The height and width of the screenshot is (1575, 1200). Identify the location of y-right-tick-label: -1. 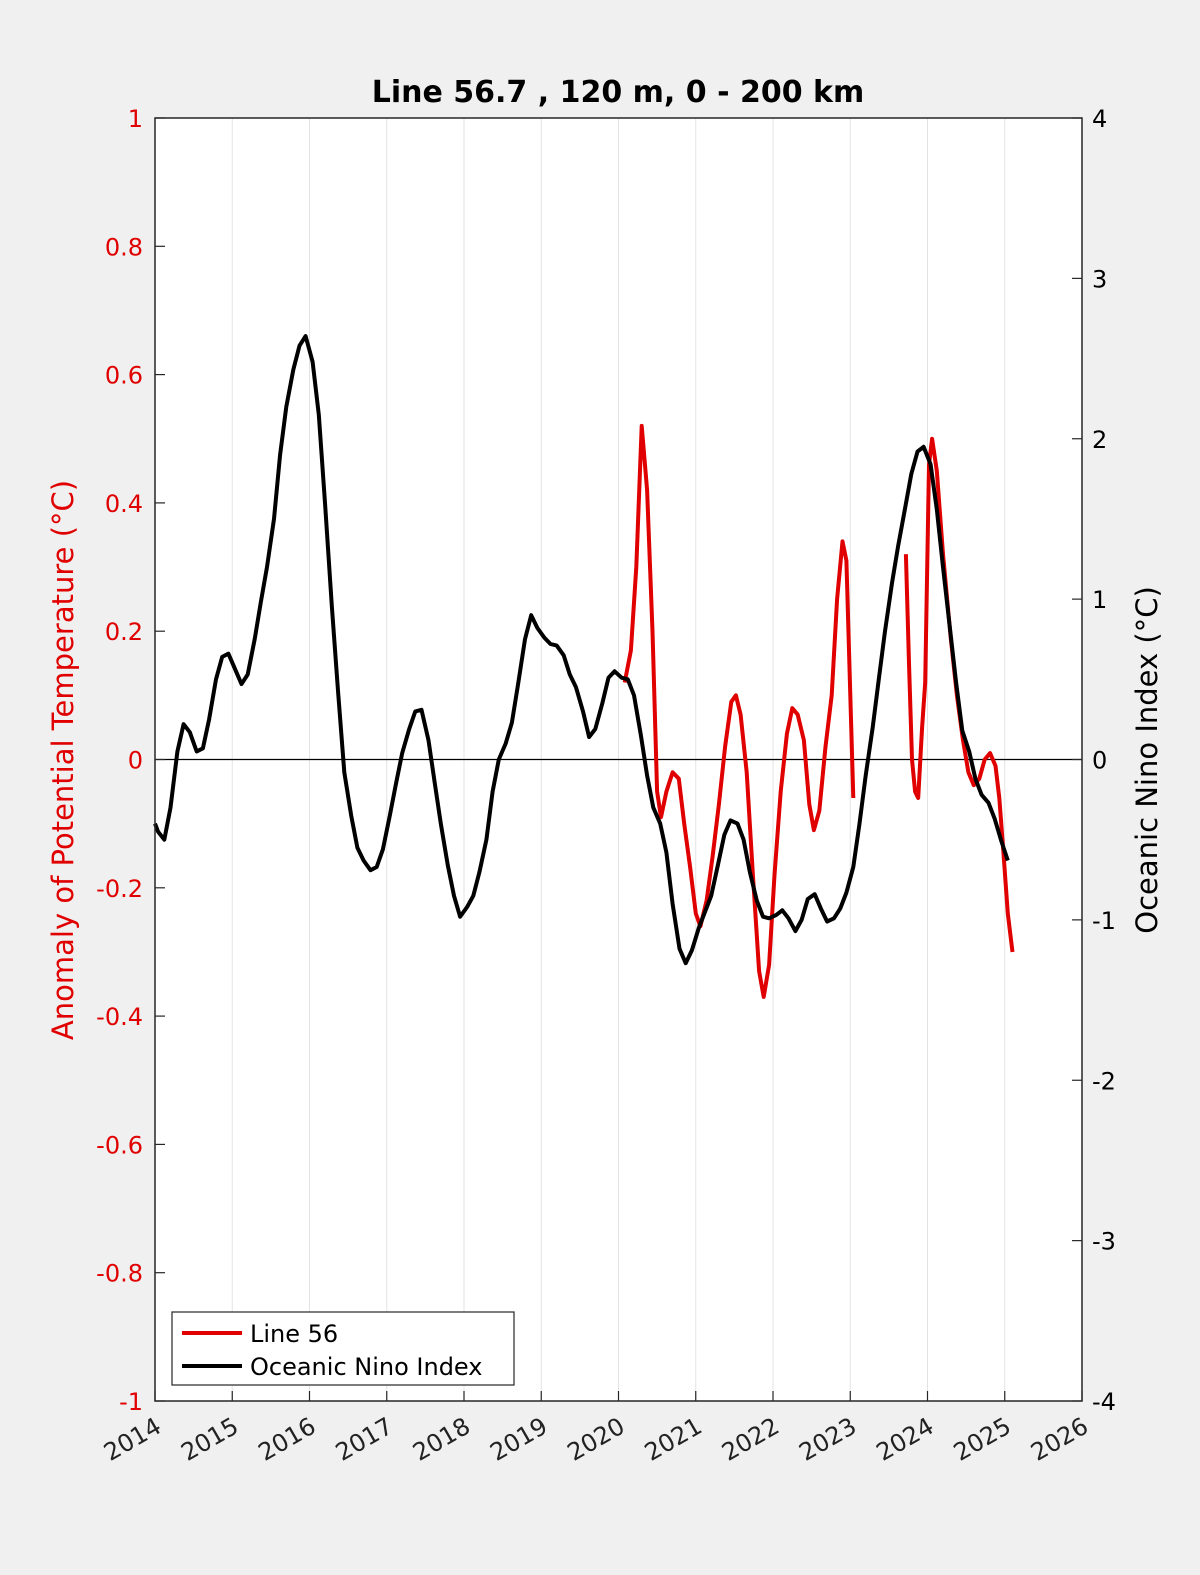
(1104, 921).